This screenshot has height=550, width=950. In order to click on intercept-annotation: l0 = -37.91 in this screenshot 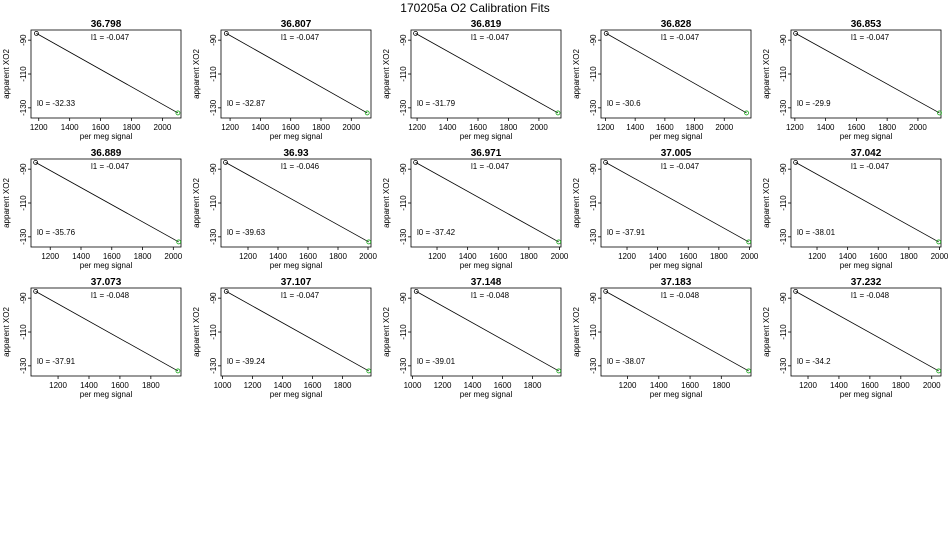, I will do `click(56, 361)`.